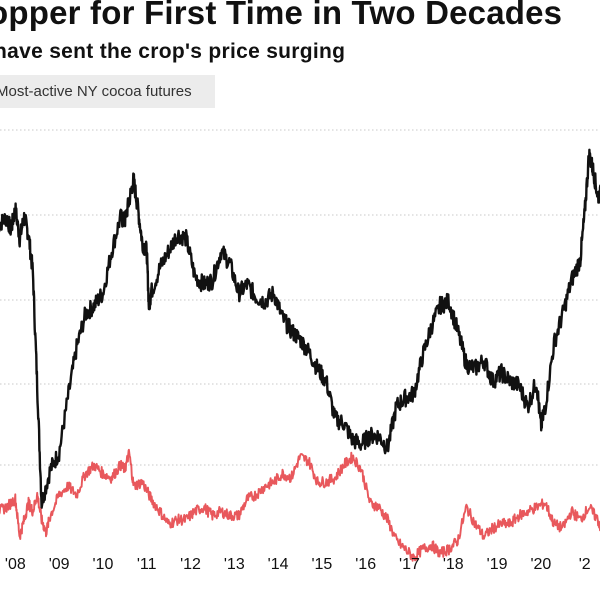  What do you see at coordinates (96, 91) in the screenshot?
I see `legend-label-cocoa: Most-active NY cocoa futures` at bounding box center [96, 91].